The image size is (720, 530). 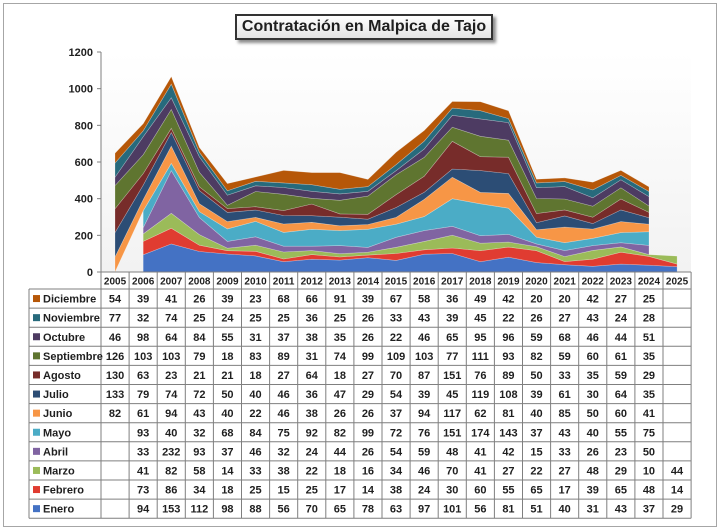 What do you see at coordinates (36, 470) in the screenshot?
I see `legend-key-marzo` at bounding box center [36, 470].